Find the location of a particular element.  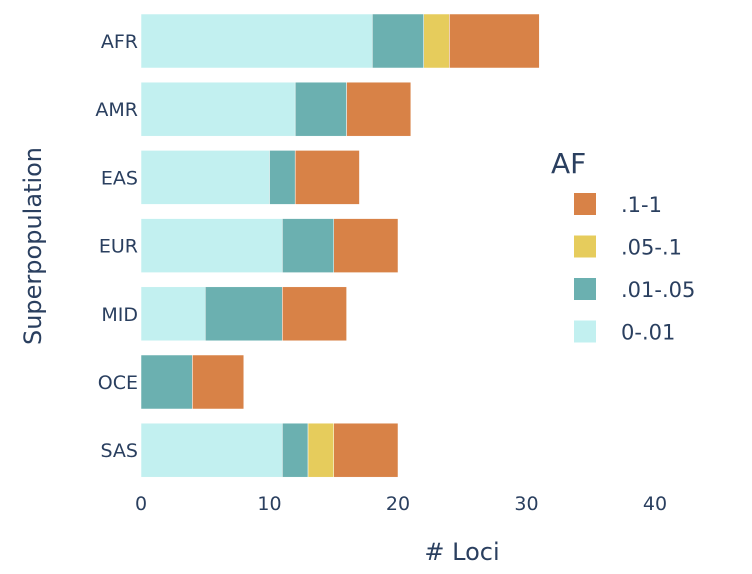

x-tick-label-40: 40 is located at coordinates (655, 504).